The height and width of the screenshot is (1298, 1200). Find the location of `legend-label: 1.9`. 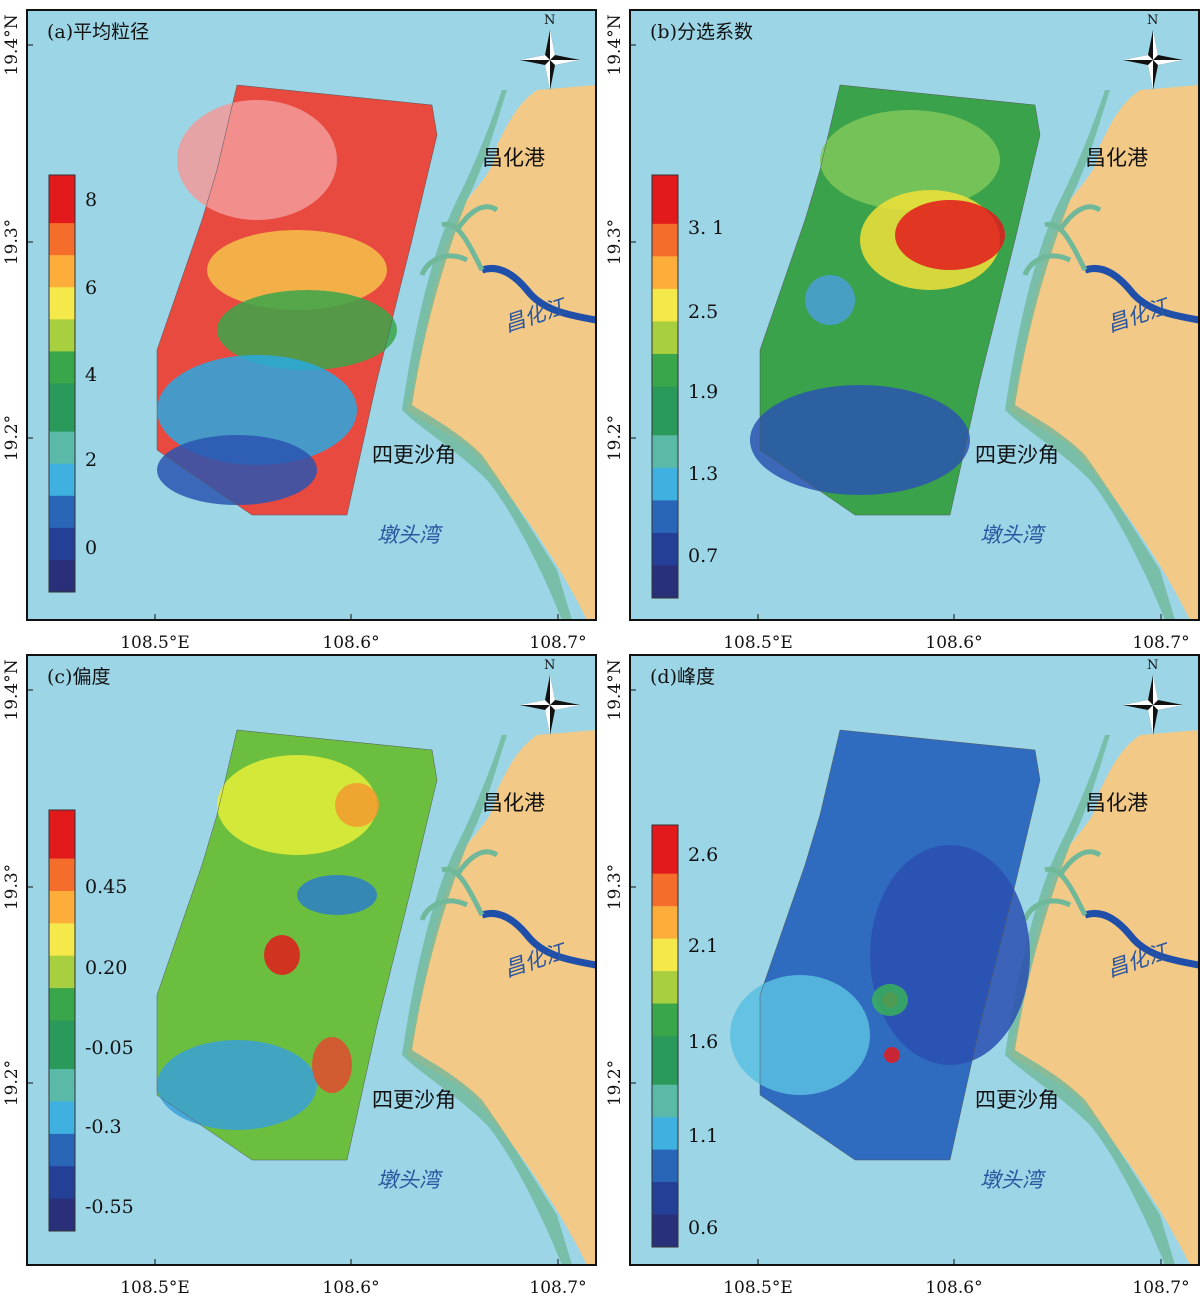

legend-label: 1.9 is located at coordinates (703, 392).